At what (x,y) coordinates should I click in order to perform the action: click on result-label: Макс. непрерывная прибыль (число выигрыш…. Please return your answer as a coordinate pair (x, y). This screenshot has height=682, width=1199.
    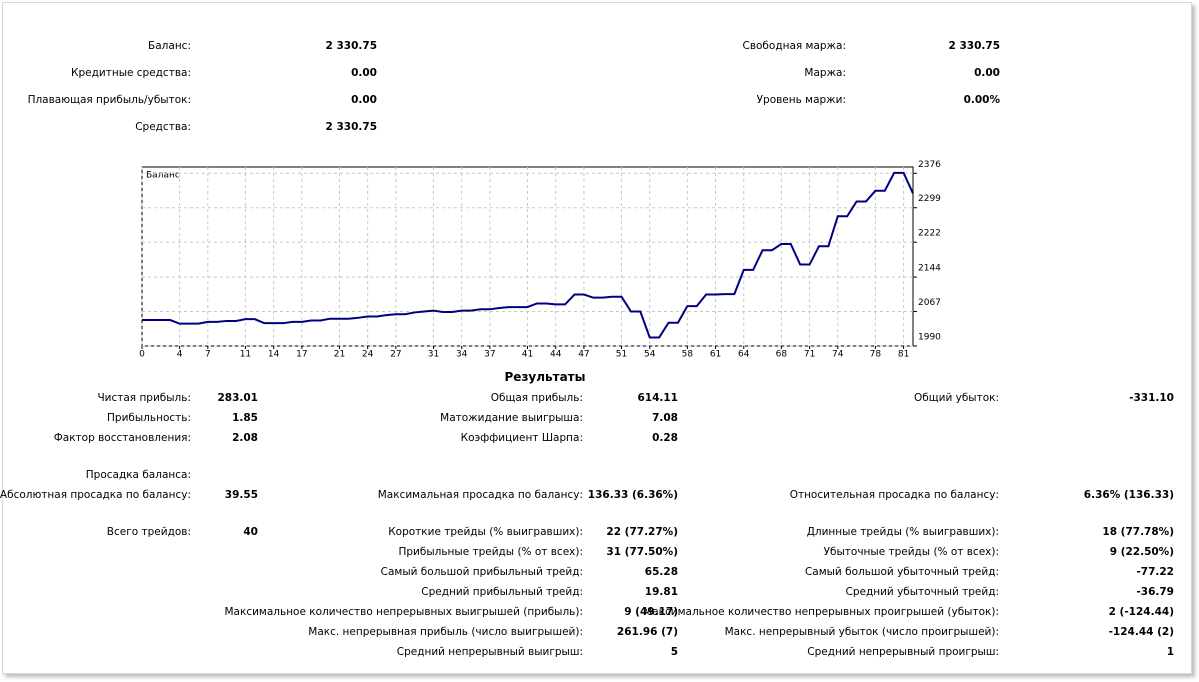
    Looking at the image, I should click on (445, 632).